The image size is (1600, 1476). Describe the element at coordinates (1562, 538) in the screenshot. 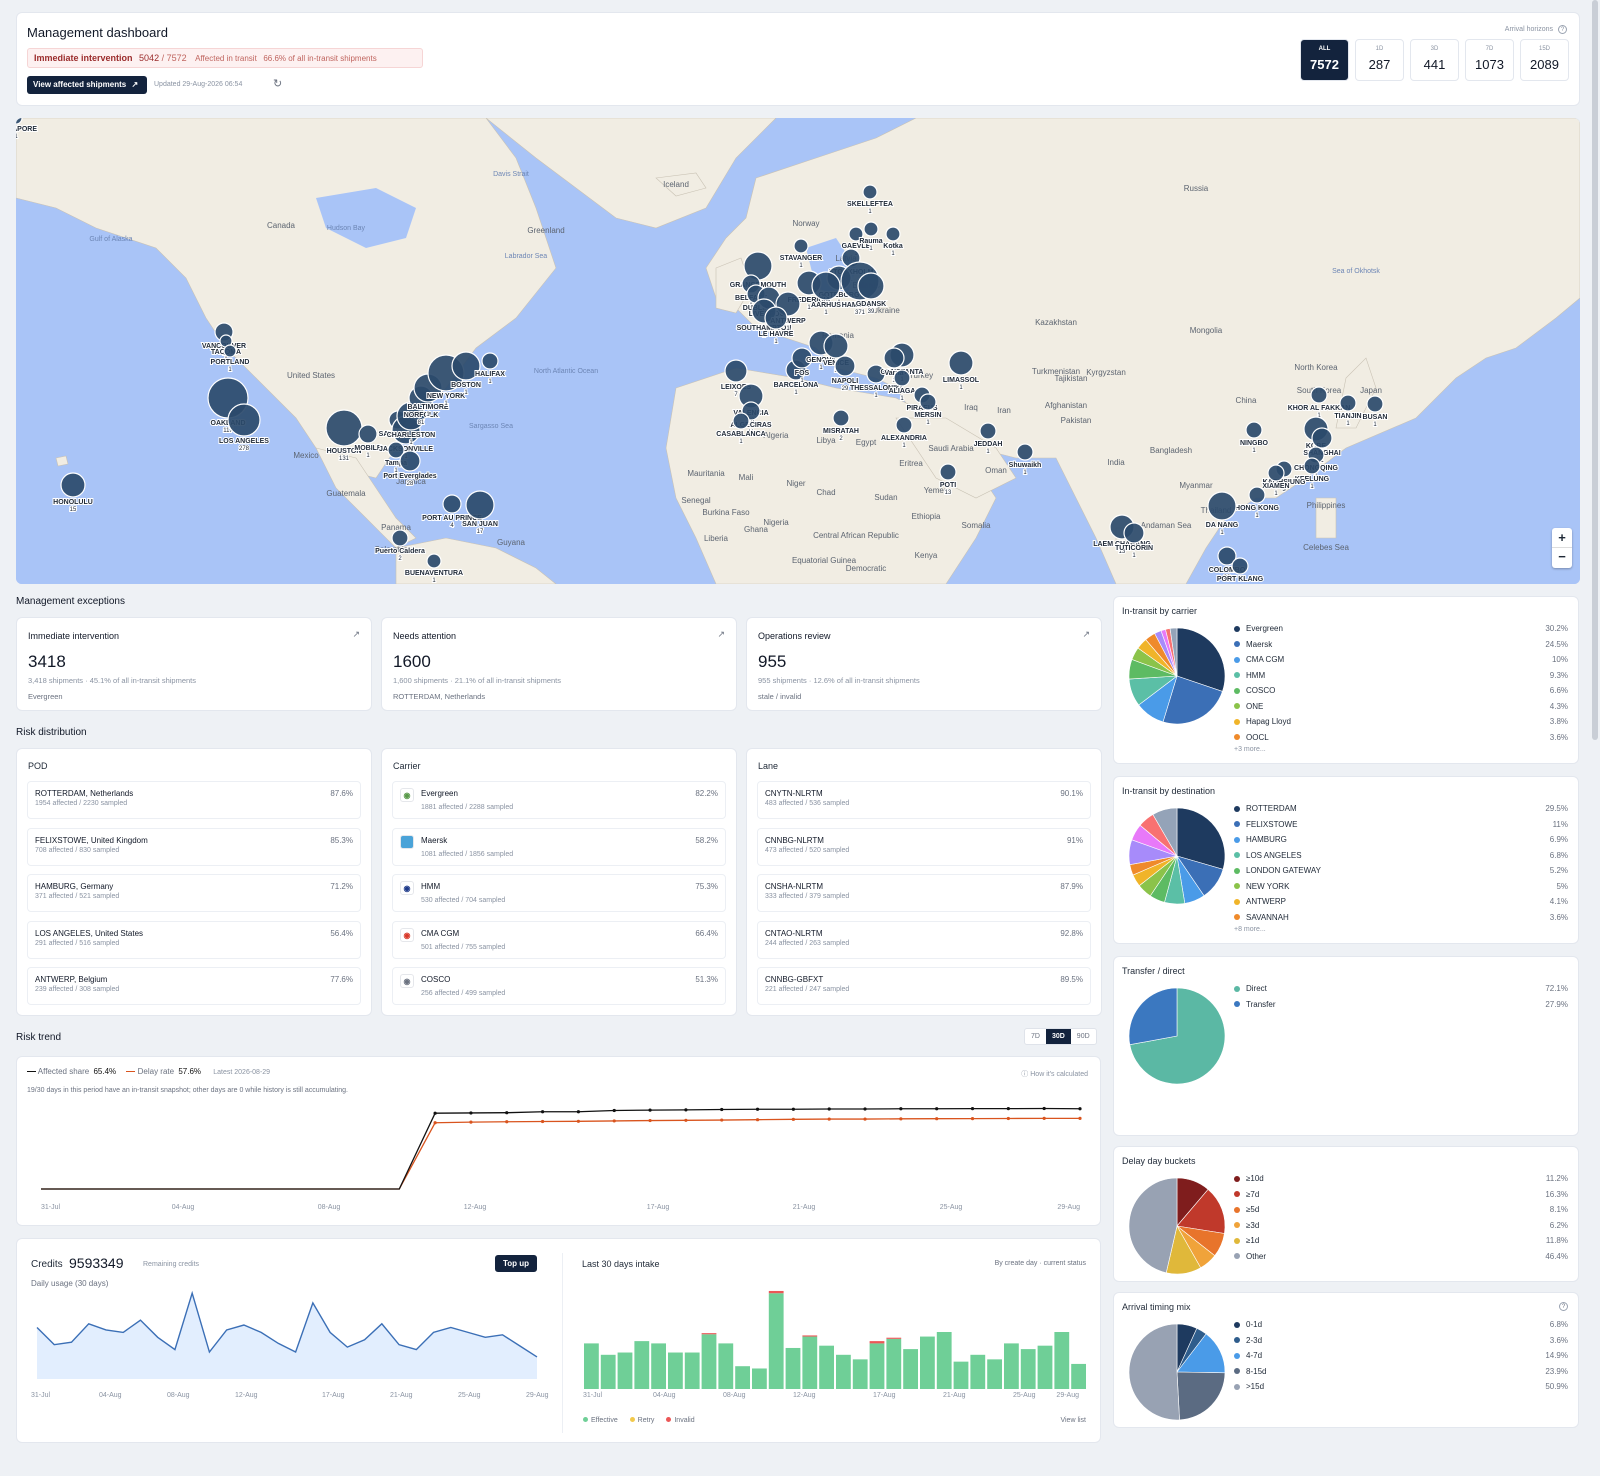

I see `zoom-in-button: +` at that location.